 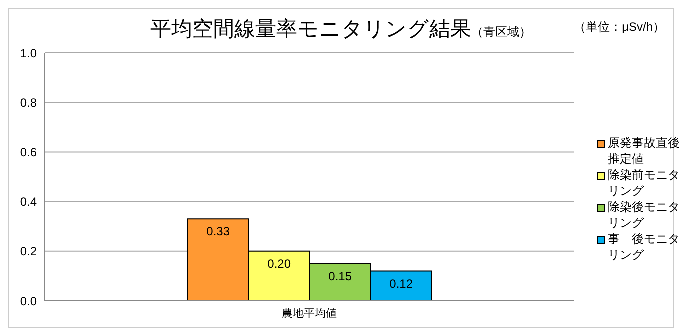 I want to click on chart-subtitle: （青区域）, so click(x=502, y=32).